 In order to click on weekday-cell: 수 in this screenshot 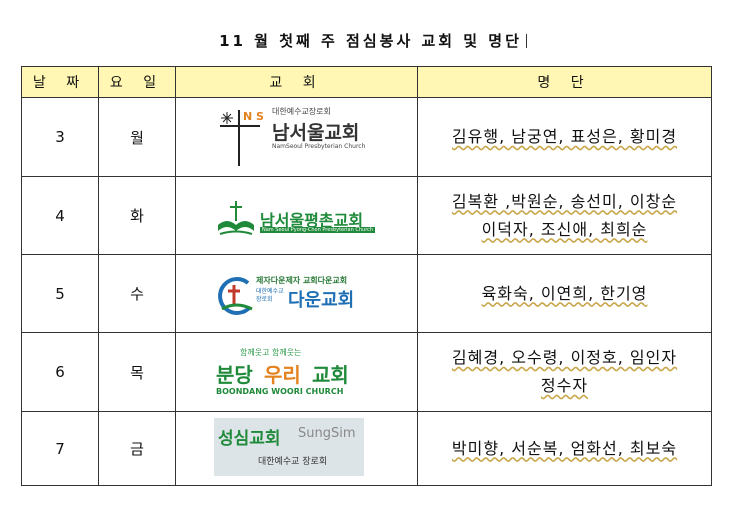, I will do `click(137, 293)`.